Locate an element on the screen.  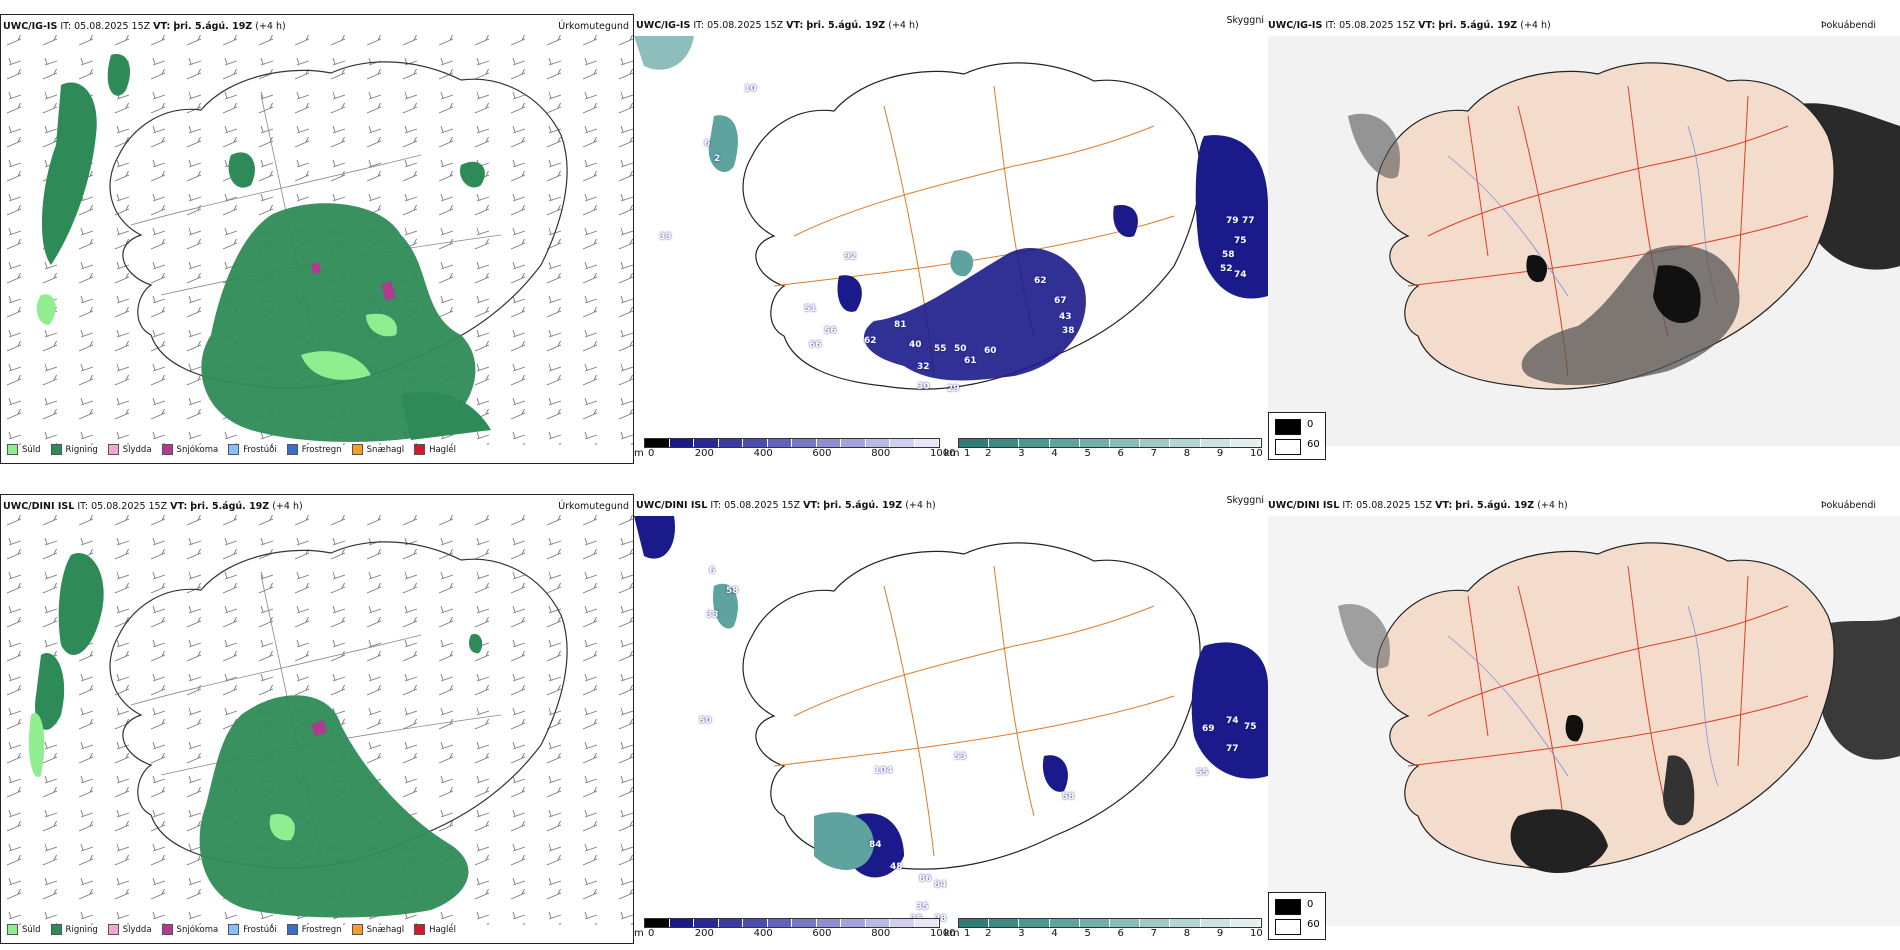
colorbar-tick-label: 4 is located at coordinates (1054, 933).